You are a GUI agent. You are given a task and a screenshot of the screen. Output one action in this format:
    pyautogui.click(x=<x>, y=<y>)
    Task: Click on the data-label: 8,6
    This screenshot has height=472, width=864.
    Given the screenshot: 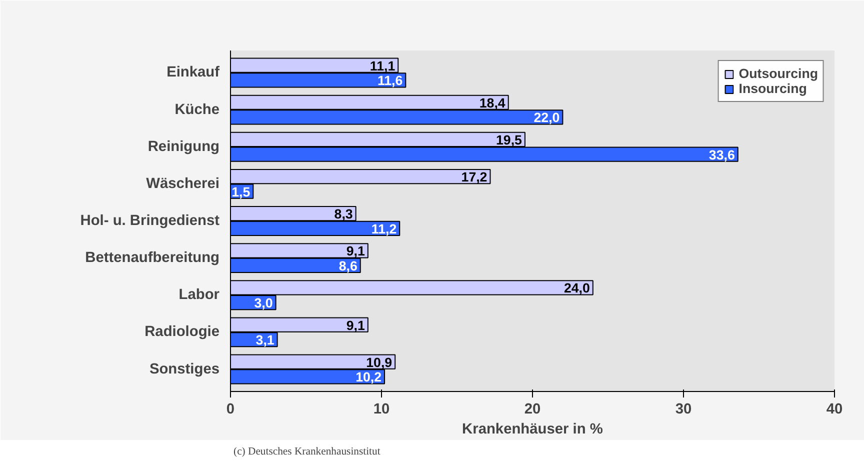 What is the action you would take?
    pyautogui.click(x=348, y=266)
    